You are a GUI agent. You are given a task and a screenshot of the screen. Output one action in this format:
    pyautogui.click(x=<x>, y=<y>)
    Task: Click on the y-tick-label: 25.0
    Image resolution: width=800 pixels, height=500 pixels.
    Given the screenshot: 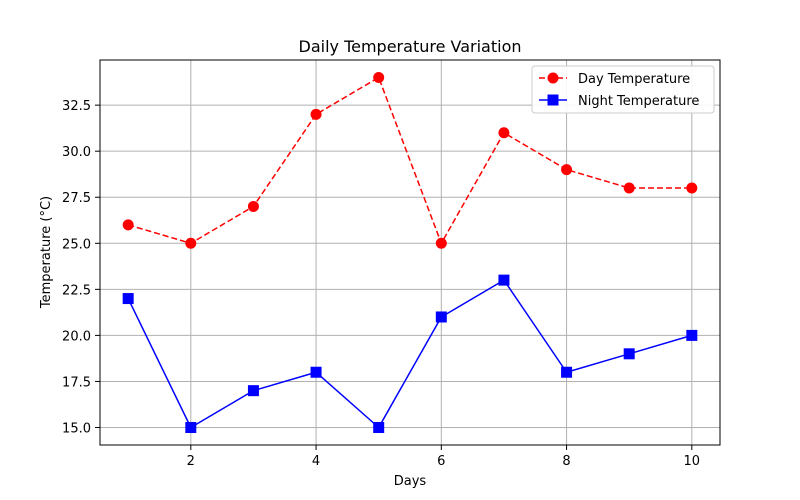 What is the action you would take?
    pyautogui.click(x=76, y=244)
    